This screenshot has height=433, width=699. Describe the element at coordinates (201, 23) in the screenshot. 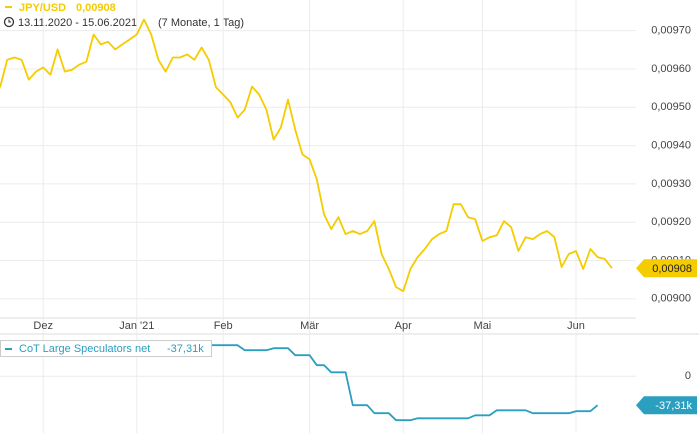

I see `period-note: (7 Monate, 1 Tag)` at that location.